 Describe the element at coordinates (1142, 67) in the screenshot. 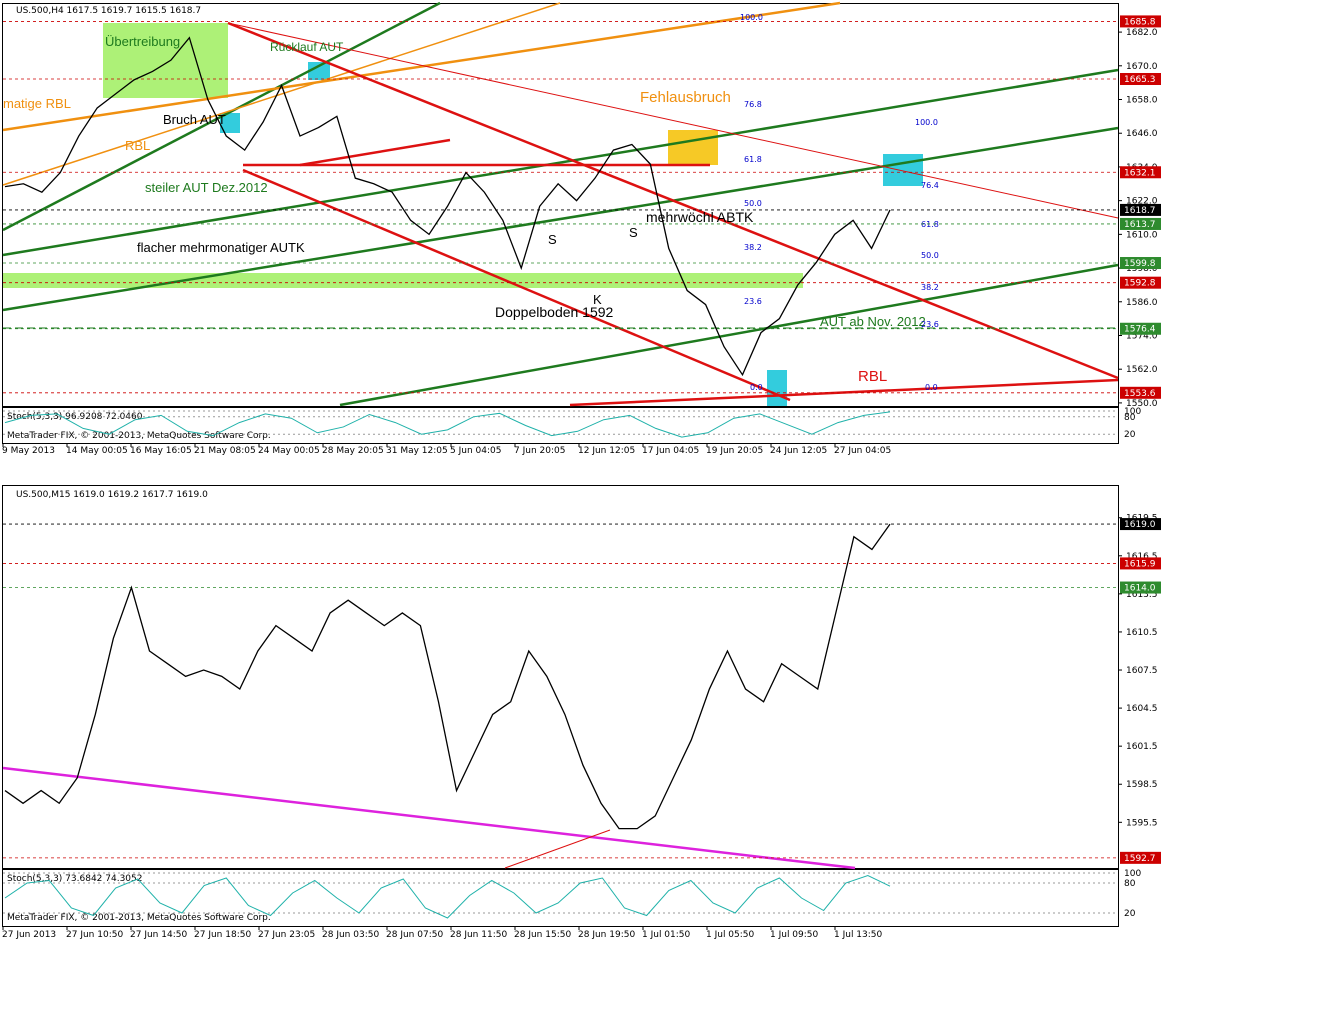

I see `y-tick-label: 1670.0` at that location.